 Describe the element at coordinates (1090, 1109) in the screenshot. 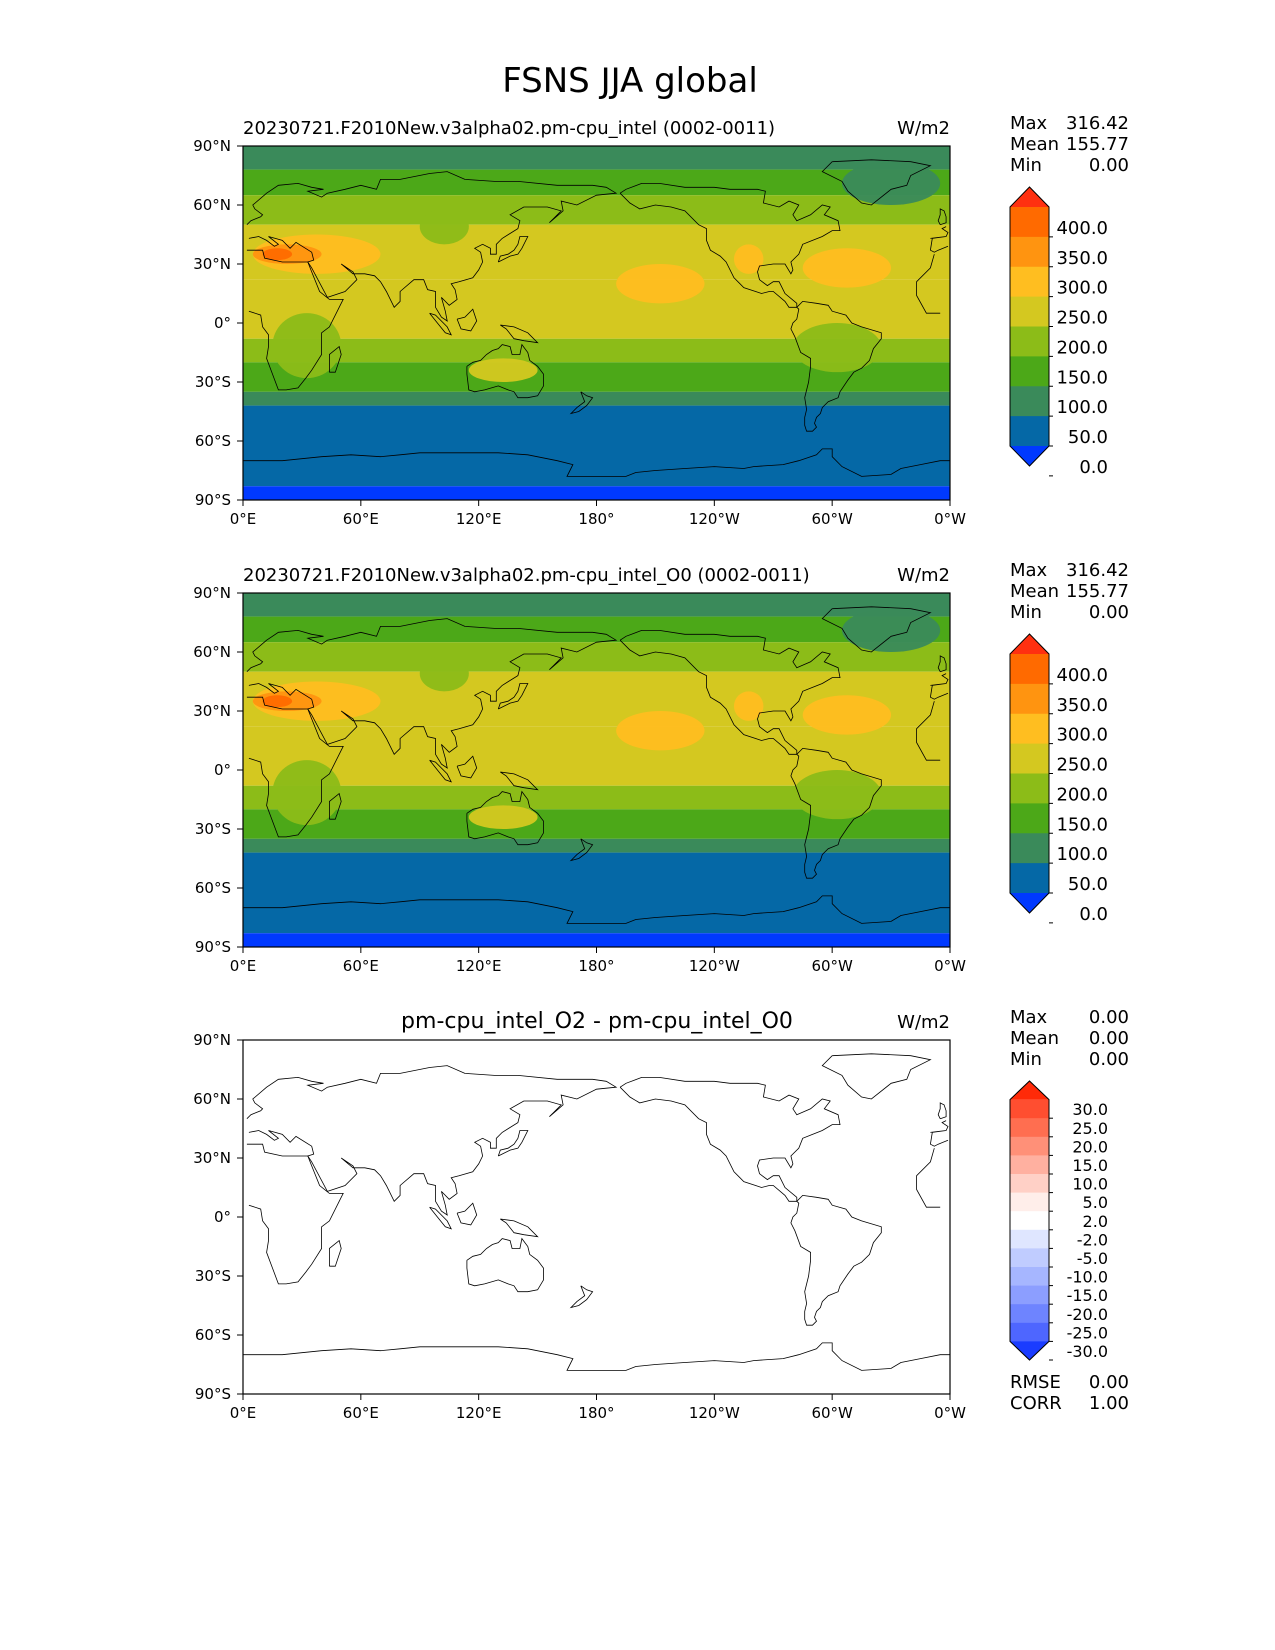

I see `panel-3-colorbar-label-0: 30.0` at that location.